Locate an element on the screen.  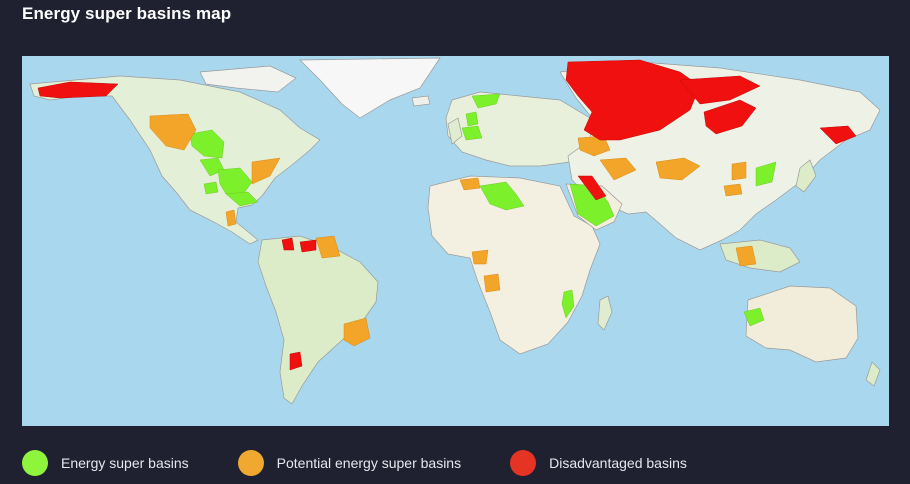
basin-disadvantaged-arabia-north is located at coordinates (592, 188).